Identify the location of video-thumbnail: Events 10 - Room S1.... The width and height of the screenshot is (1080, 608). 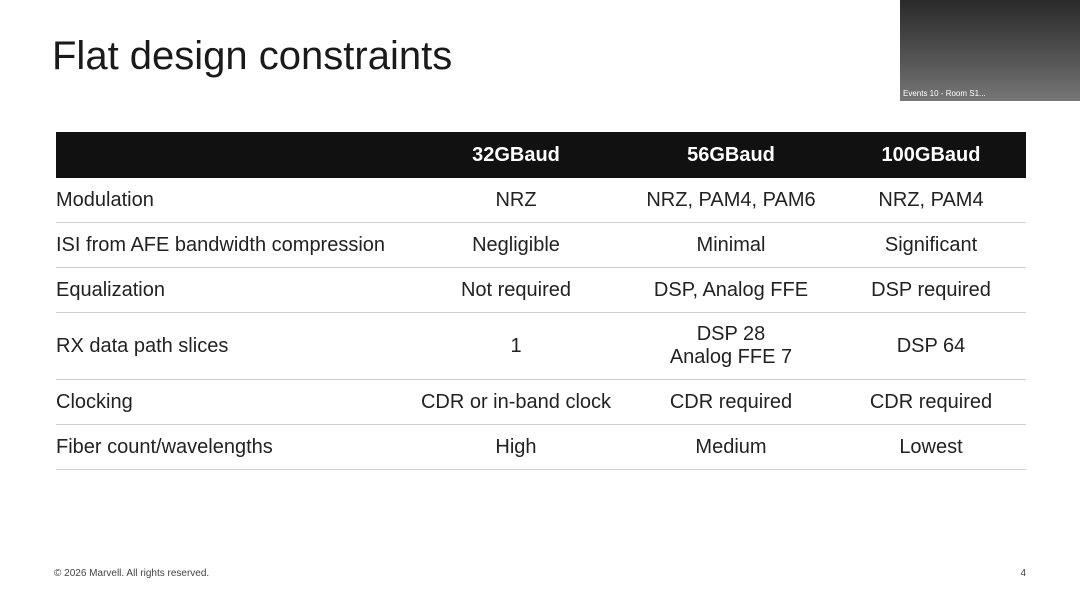
(990, 50).